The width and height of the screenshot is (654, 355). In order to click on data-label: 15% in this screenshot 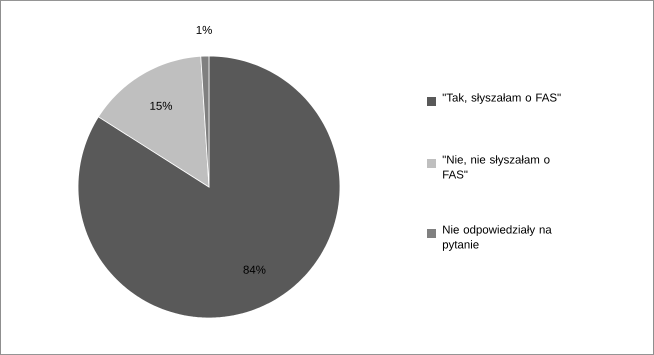, I will do `click(161, 106)`.